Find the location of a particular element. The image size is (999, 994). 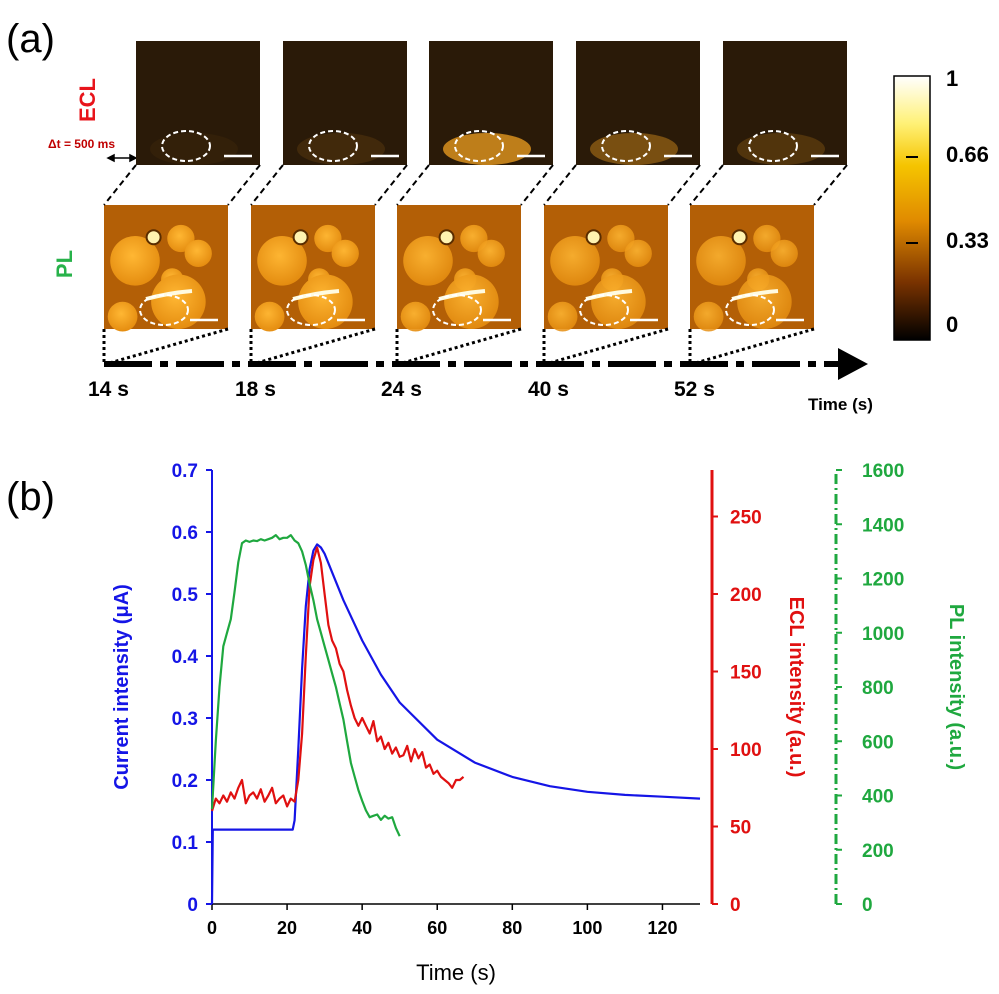

pl-tick-label: 400 is located at coordinates (878, 797).